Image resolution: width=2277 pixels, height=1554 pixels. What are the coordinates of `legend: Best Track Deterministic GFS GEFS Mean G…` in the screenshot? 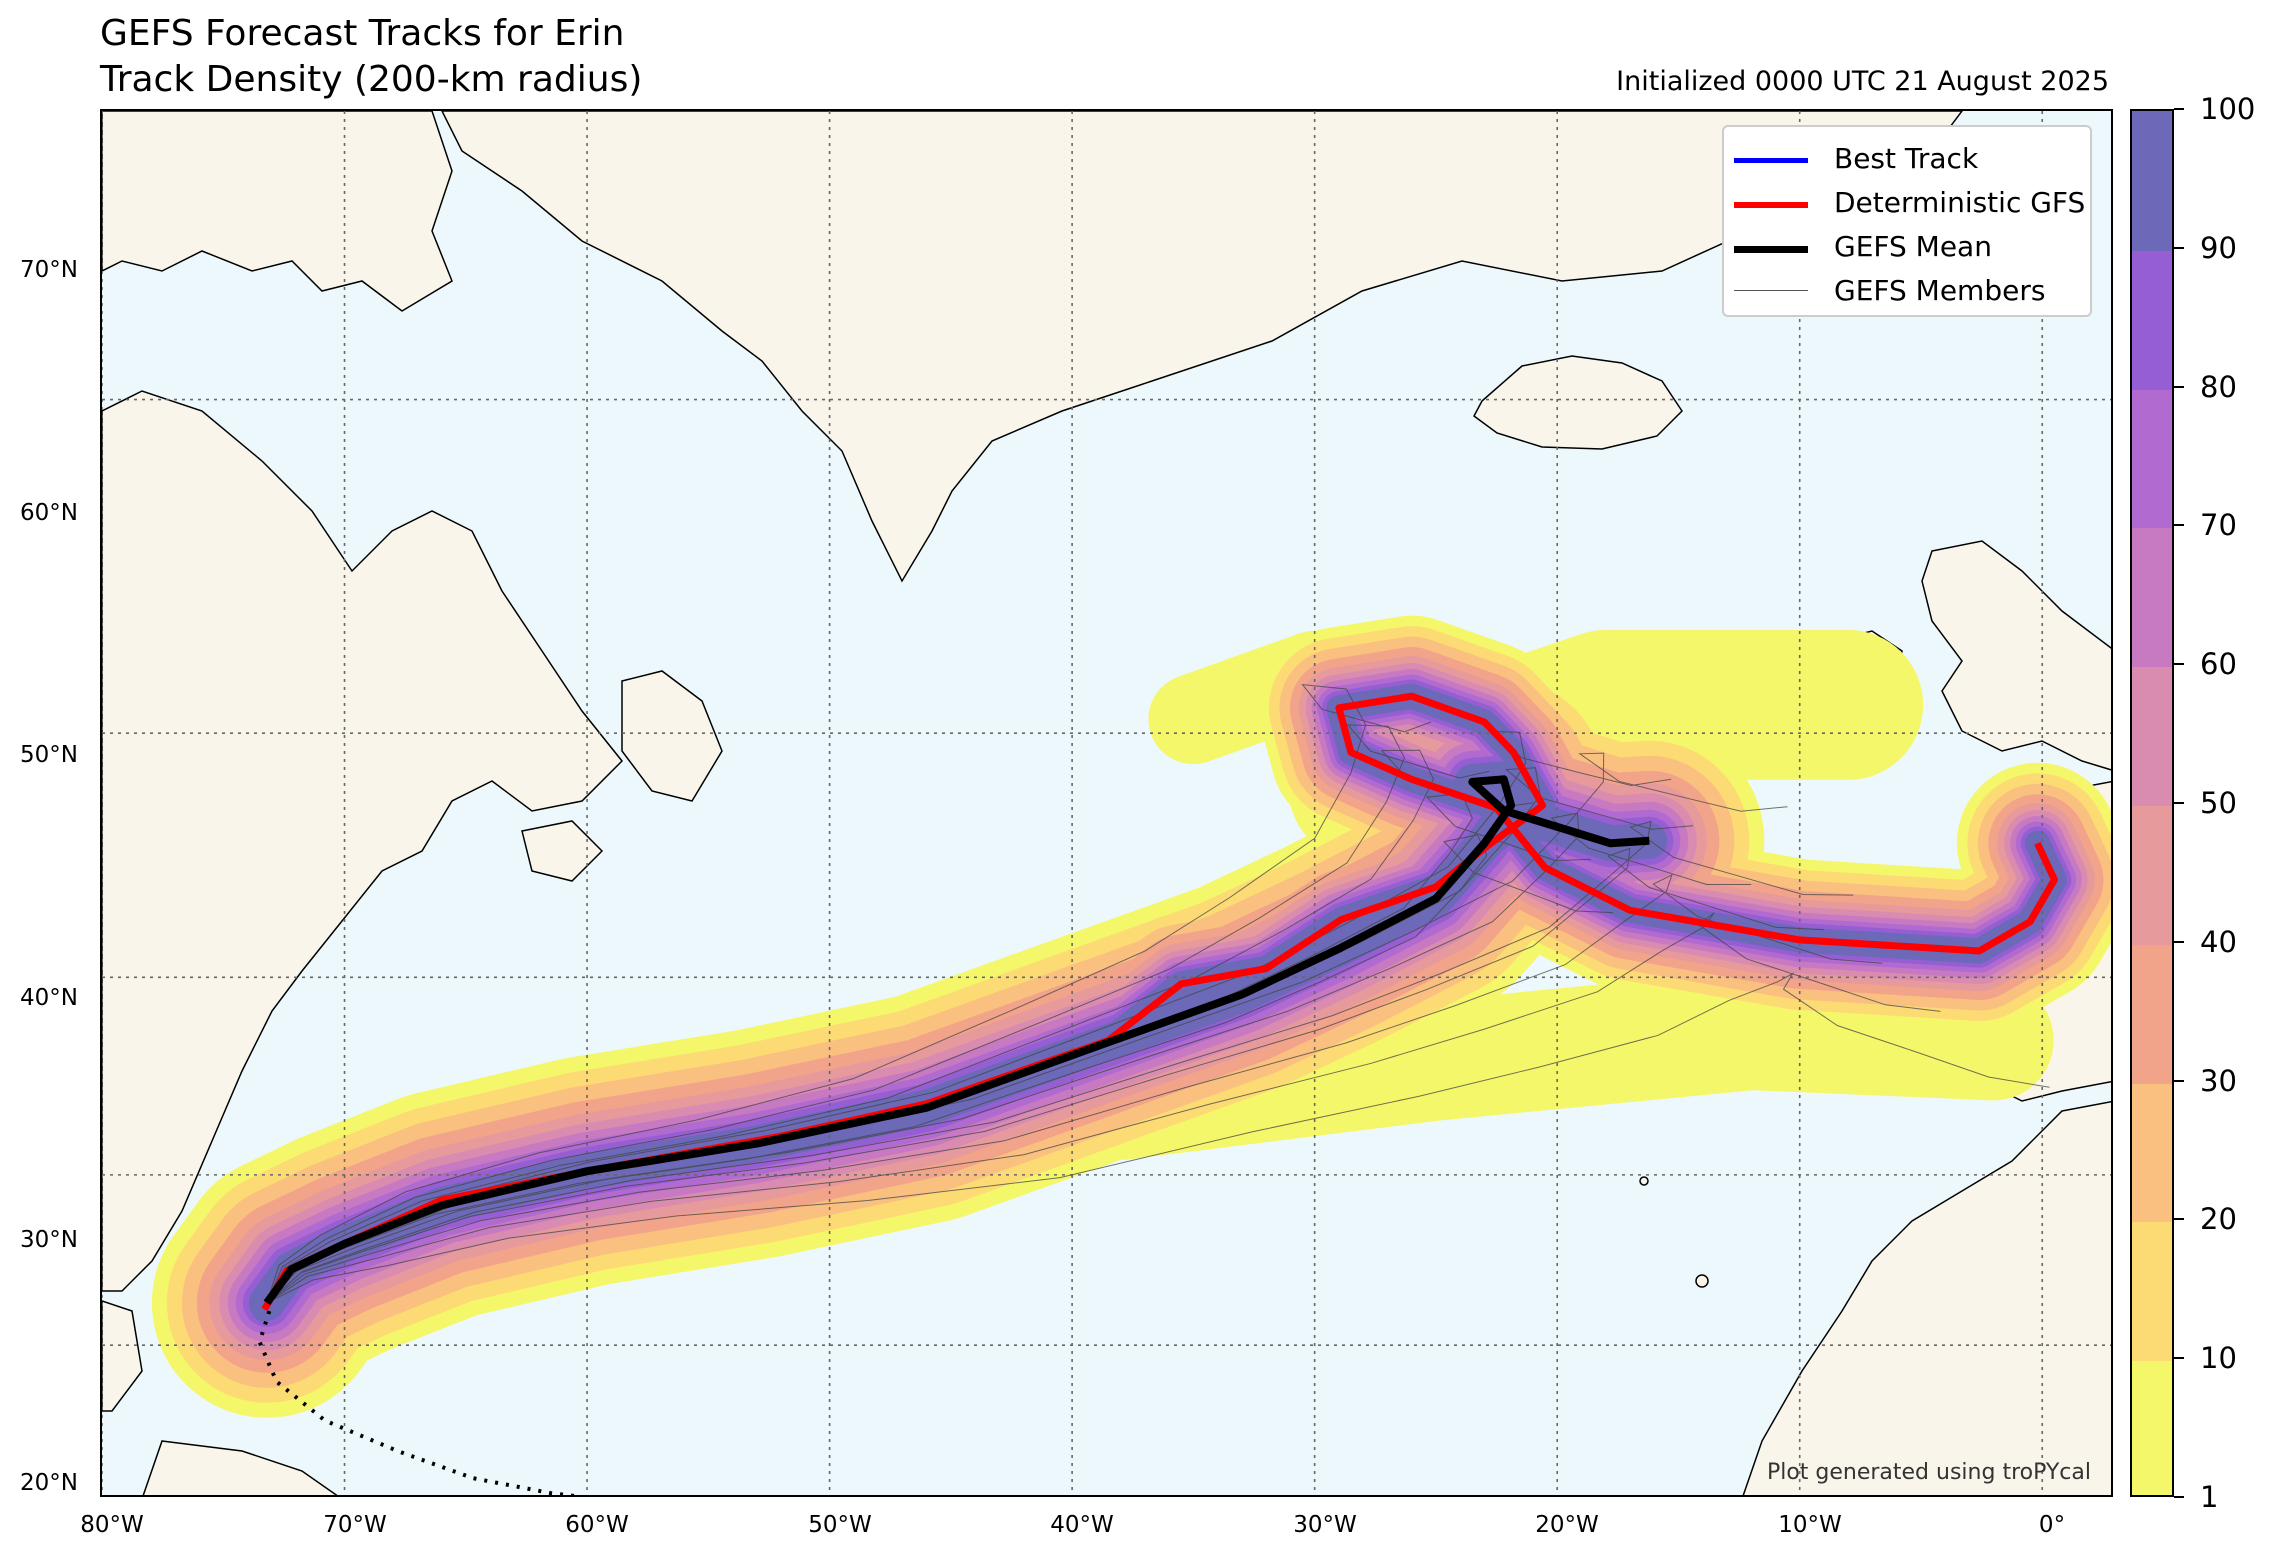 It's located at (1907, 221).